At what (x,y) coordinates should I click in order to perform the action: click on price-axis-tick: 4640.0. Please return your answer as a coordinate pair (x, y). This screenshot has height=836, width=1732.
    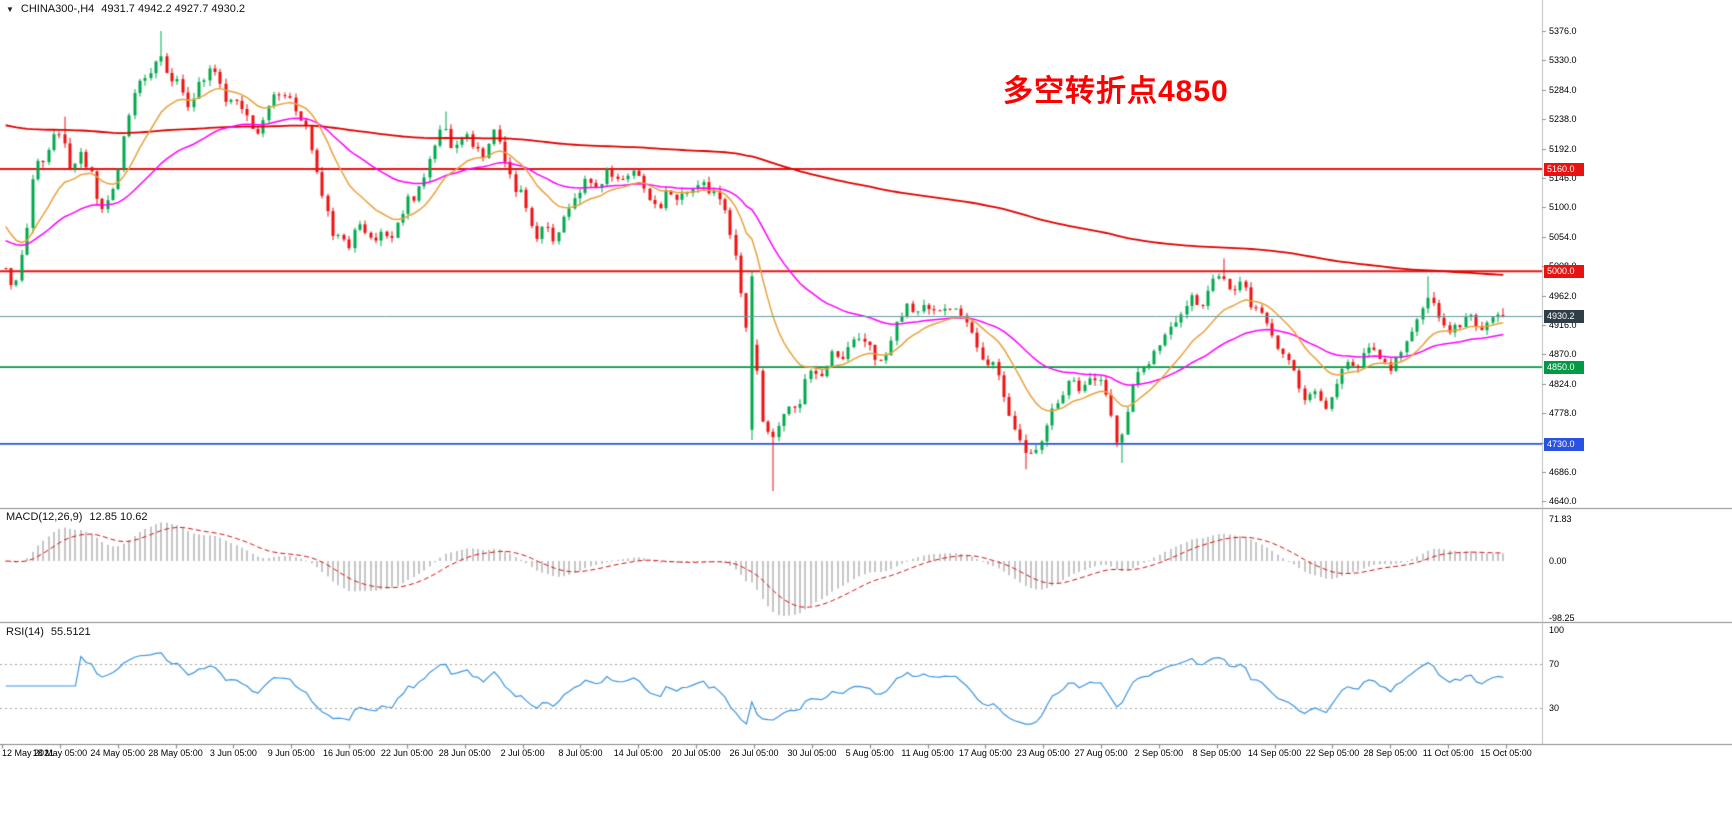
    Looking at the image, I should click on (1563, 501).